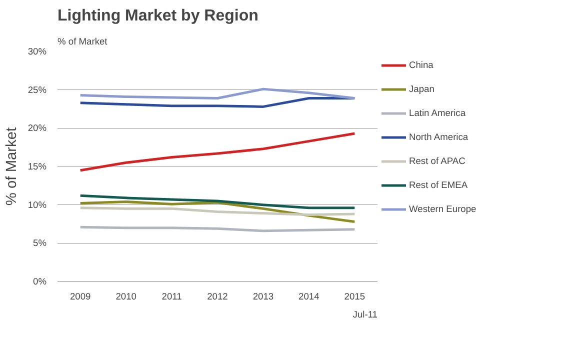 The height and width of the screenshot is (339, 575). What do you see at coordinates (437, 161) in the screenshot?
I see `legend-label: Rest of APAC` at bounding box center [437, 161].